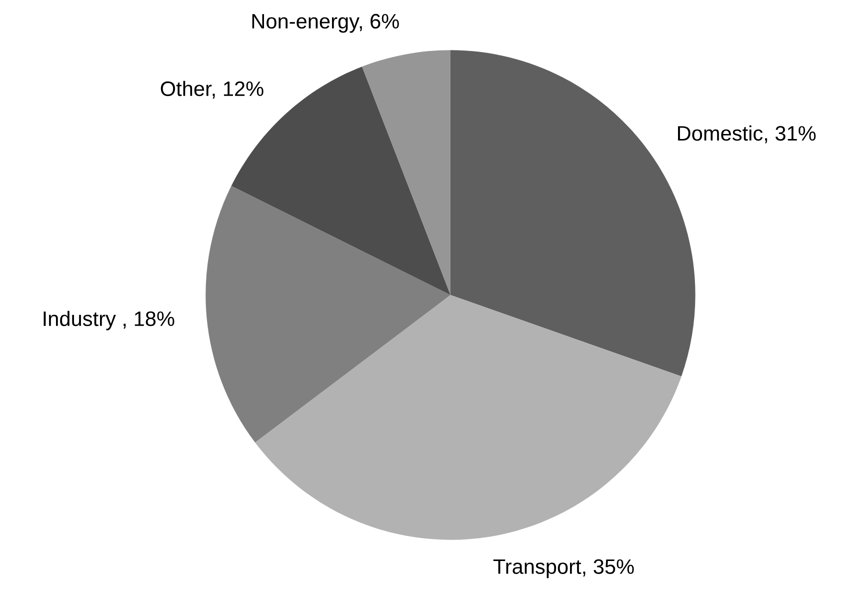 Image resolution: width=854 pixels, height=590 pixels. What do you see at coordinates (747, 134) in the screenshot?
I see `slice-label: Domestic, 31%` at bounding box center [747, 134].